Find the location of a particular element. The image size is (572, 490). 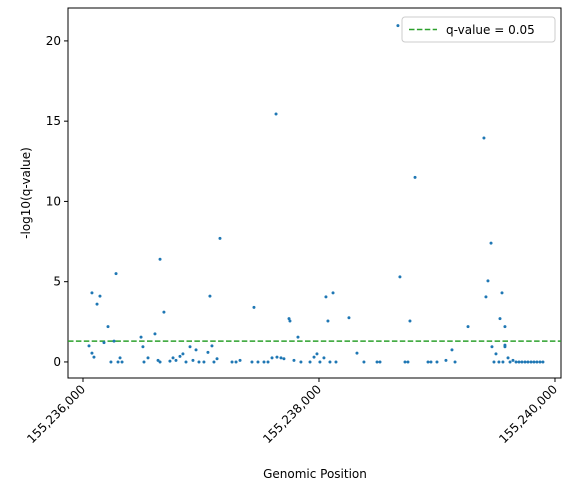

x-tick-label: 155,238,000 is located at coordinates (292, 414).